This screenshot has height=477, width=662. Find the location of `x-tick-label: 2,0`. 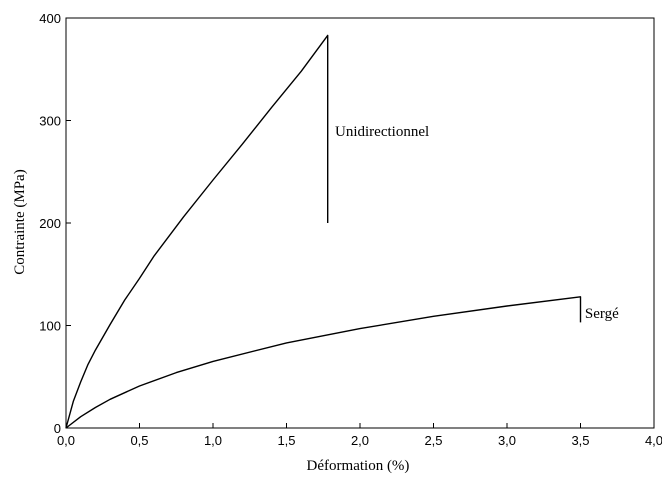

x-tick-label: 2,0 is located at coordinates (360, 440).